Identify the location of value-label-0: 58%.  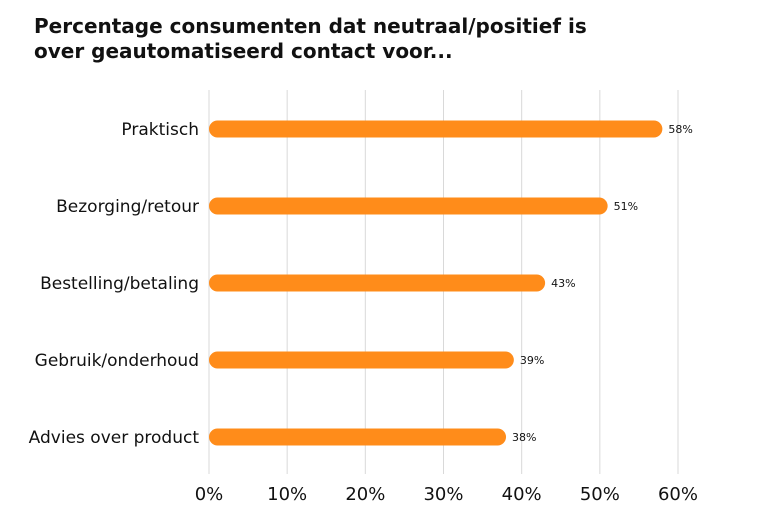
(680, 129).